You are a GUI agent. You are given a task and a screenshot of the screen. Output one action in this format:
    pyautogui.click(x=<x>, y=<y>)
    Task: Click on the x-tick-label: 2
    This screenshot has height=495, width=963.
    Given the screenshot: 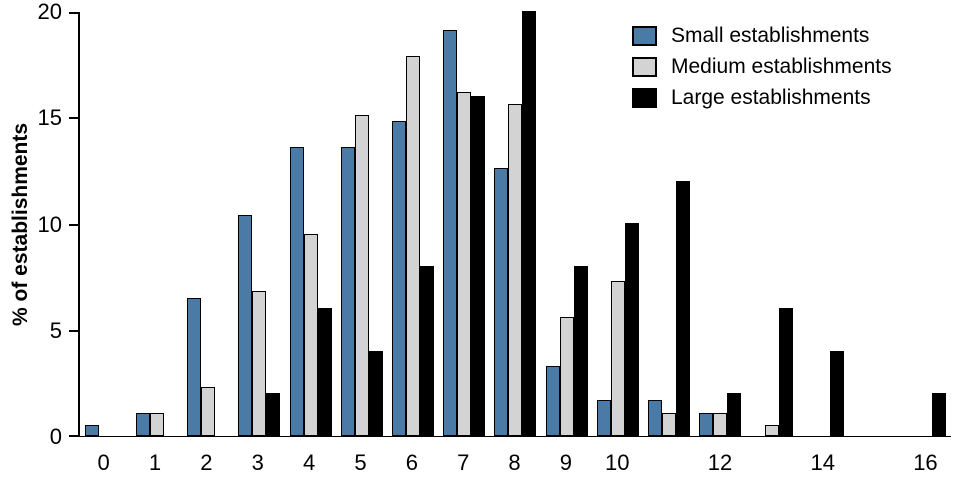 What is the action you would take?
    pyautogui.click(x=206, y=462)
    